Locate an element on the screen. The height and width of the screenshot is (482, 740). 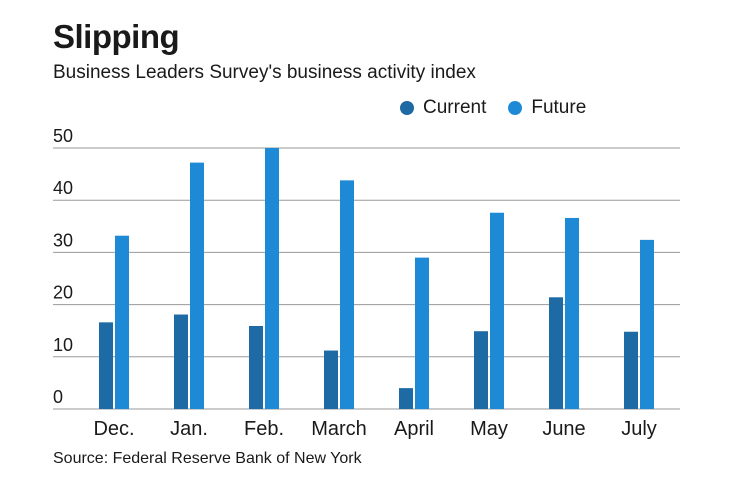
legend-label-current: Current is located at coordinates (455, 107).